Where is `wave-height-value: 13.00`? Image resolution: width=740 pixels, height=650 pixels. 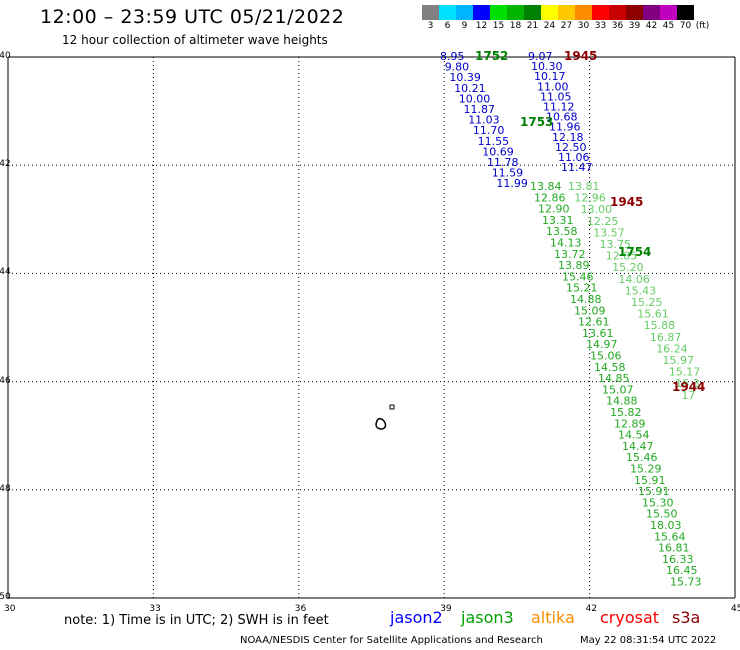 wave-height-value: 13.00 is located at coordinates (597, 209).